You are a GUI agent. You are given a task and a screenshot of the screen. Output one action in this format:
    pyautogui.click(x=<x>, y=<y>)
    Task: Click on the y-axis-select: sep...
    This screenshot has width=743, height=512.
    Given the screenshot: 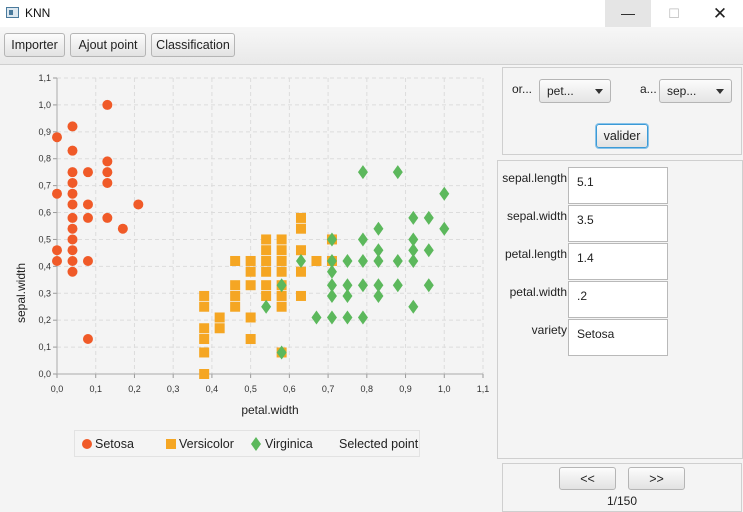 What is the action you would take?
    pyautogui.click(x=695, y=91)
    